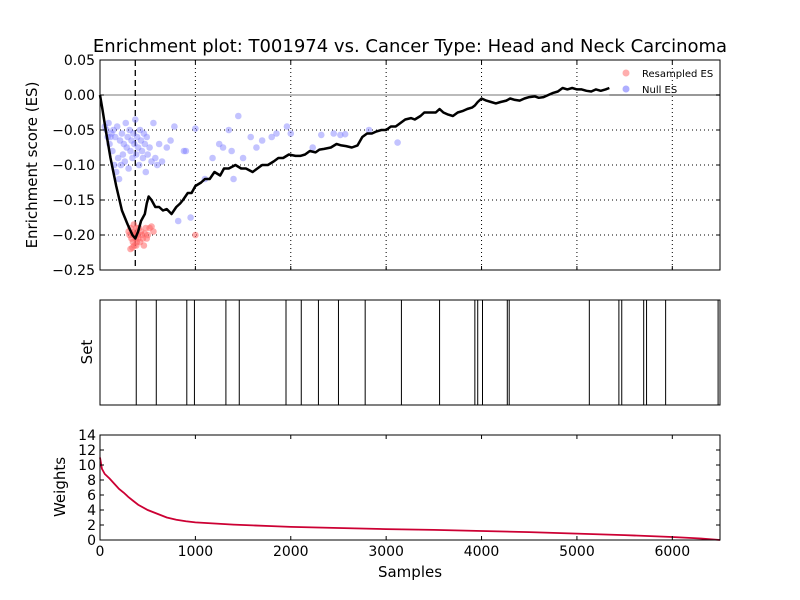 Image resolution: width=800 pixels, height=600 pixels. I want to click on weights-ytick-label: 0, so click(91, 541).